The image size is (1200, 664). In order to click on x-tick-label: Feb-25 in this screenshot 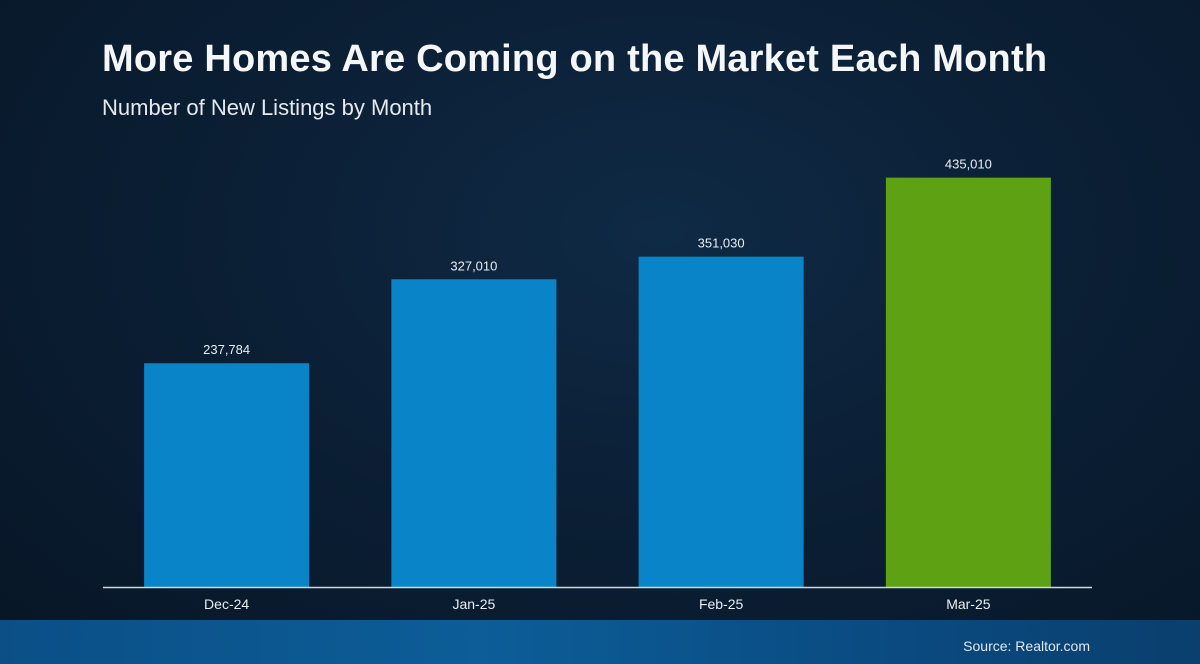, I will do `click(721, 604)`.